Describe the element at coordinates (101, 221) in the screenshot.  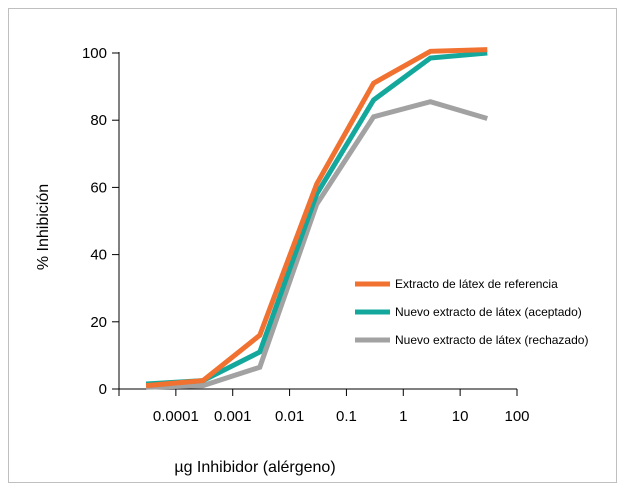
I see `y-axis: 0 20 40 60 80 100` at that location.